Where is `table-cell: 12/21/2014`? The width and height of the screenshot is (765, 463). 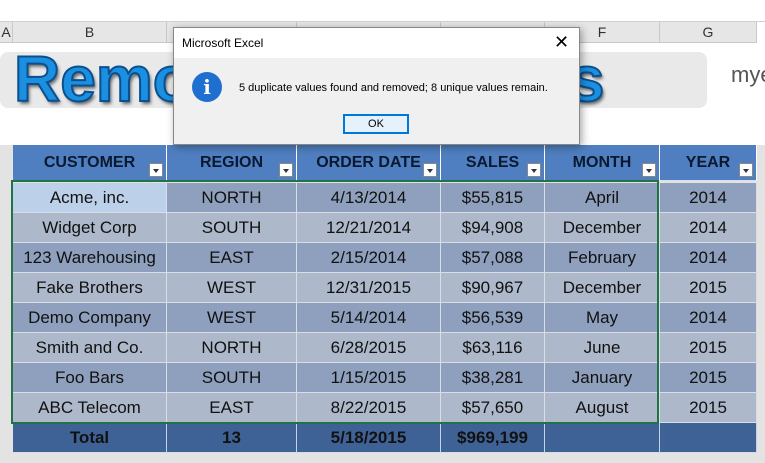 table-cell: 12/21/2014 is located at coordinates (369, 228).